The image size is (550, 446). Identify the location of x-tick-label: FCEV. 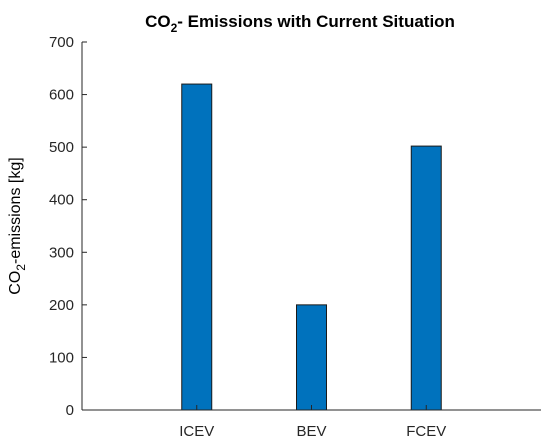
(426, 431).